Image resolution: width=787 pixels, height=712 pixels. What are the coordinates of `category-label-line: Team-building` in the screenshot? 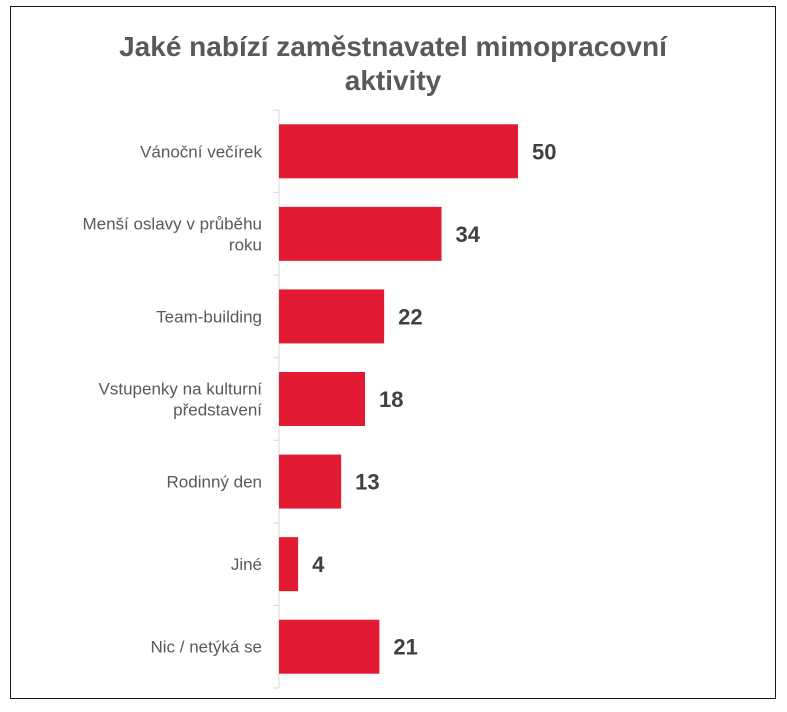 It's located at (209, 316).